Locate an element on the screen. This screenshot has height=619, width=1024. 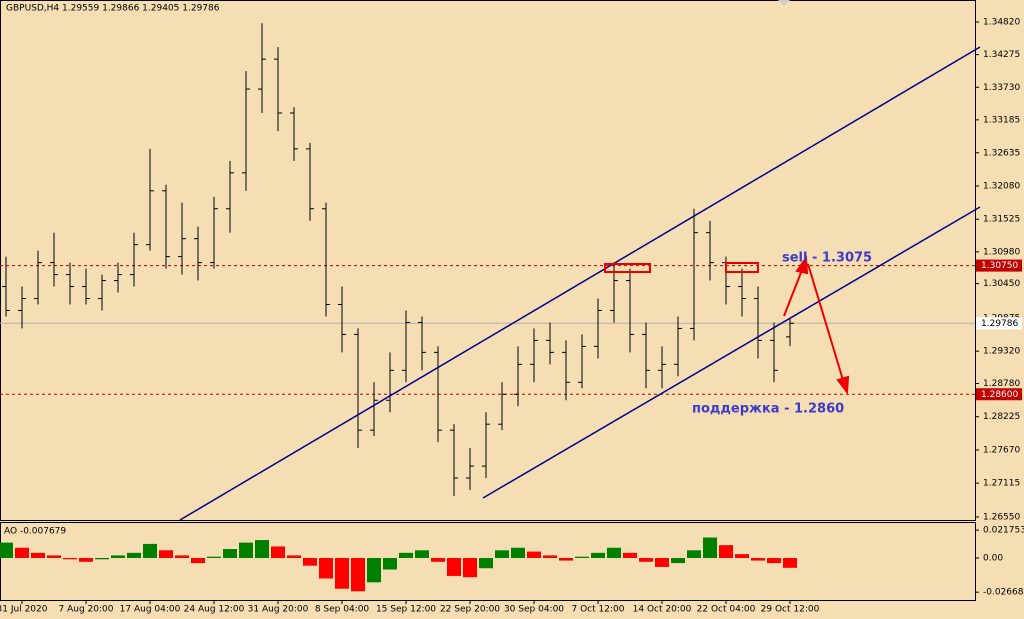
x-tick-label: 8 Sep 04:00 is located at coordinates (342, 610).